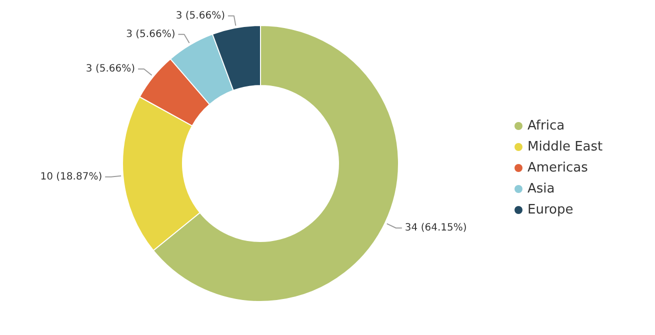 This screenshot has height=335, width=655. I want to click on legend-label: Middle East, so click(565, 147).